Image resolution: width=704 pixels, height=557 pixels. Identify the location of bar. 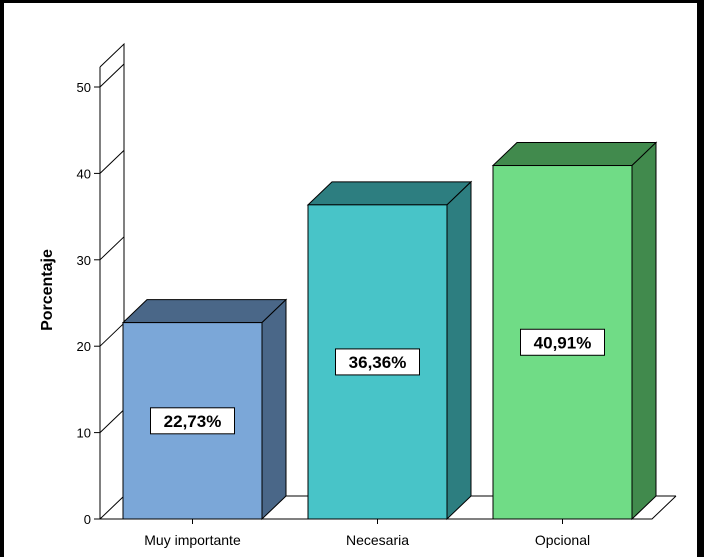
(204, 409).